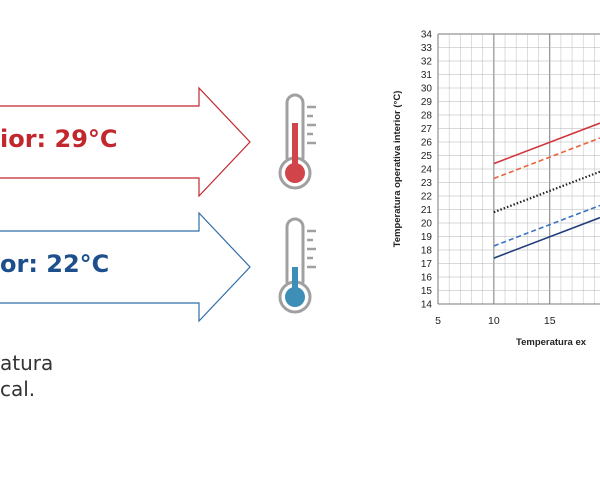 This screenshot has width=600, height=504. What do you see at coordinates (427, 102) in the screenshot?
I see `y-tick-label: 29` at bounding box center [427, 102].